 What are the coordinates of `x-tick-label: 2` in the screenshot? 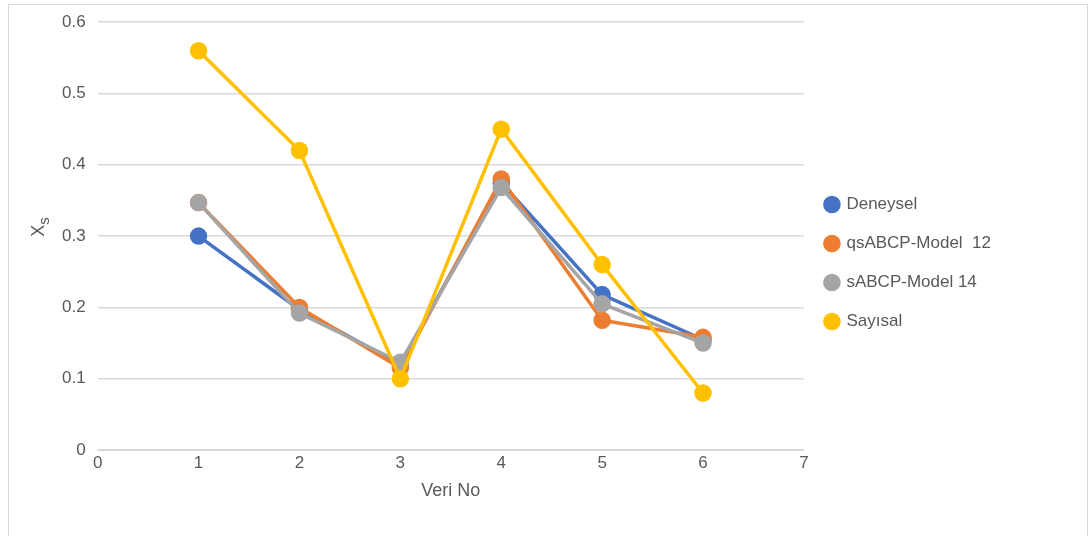 It's located at (299, 462).